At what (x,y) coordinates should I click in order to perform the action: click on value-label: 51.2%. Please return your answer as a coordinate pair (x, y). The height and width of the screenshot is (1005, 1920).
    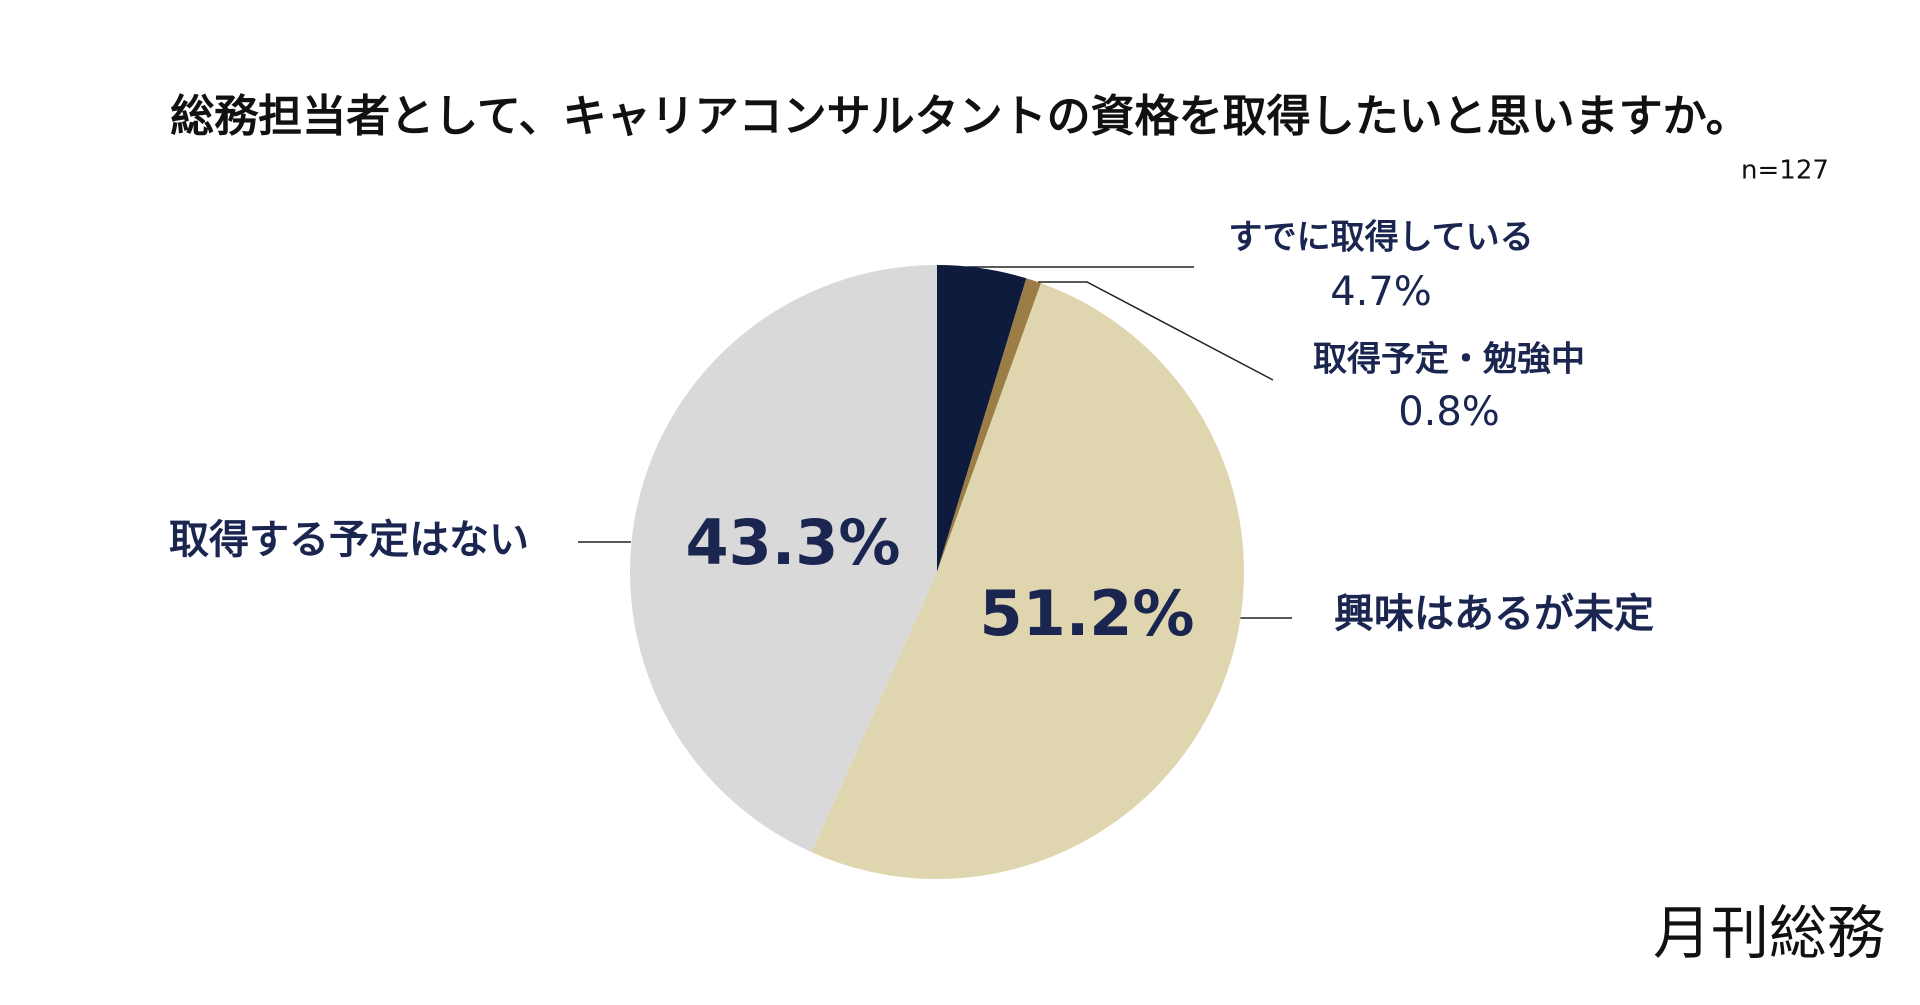
    Looking at the image, I should click on (1086, 613).